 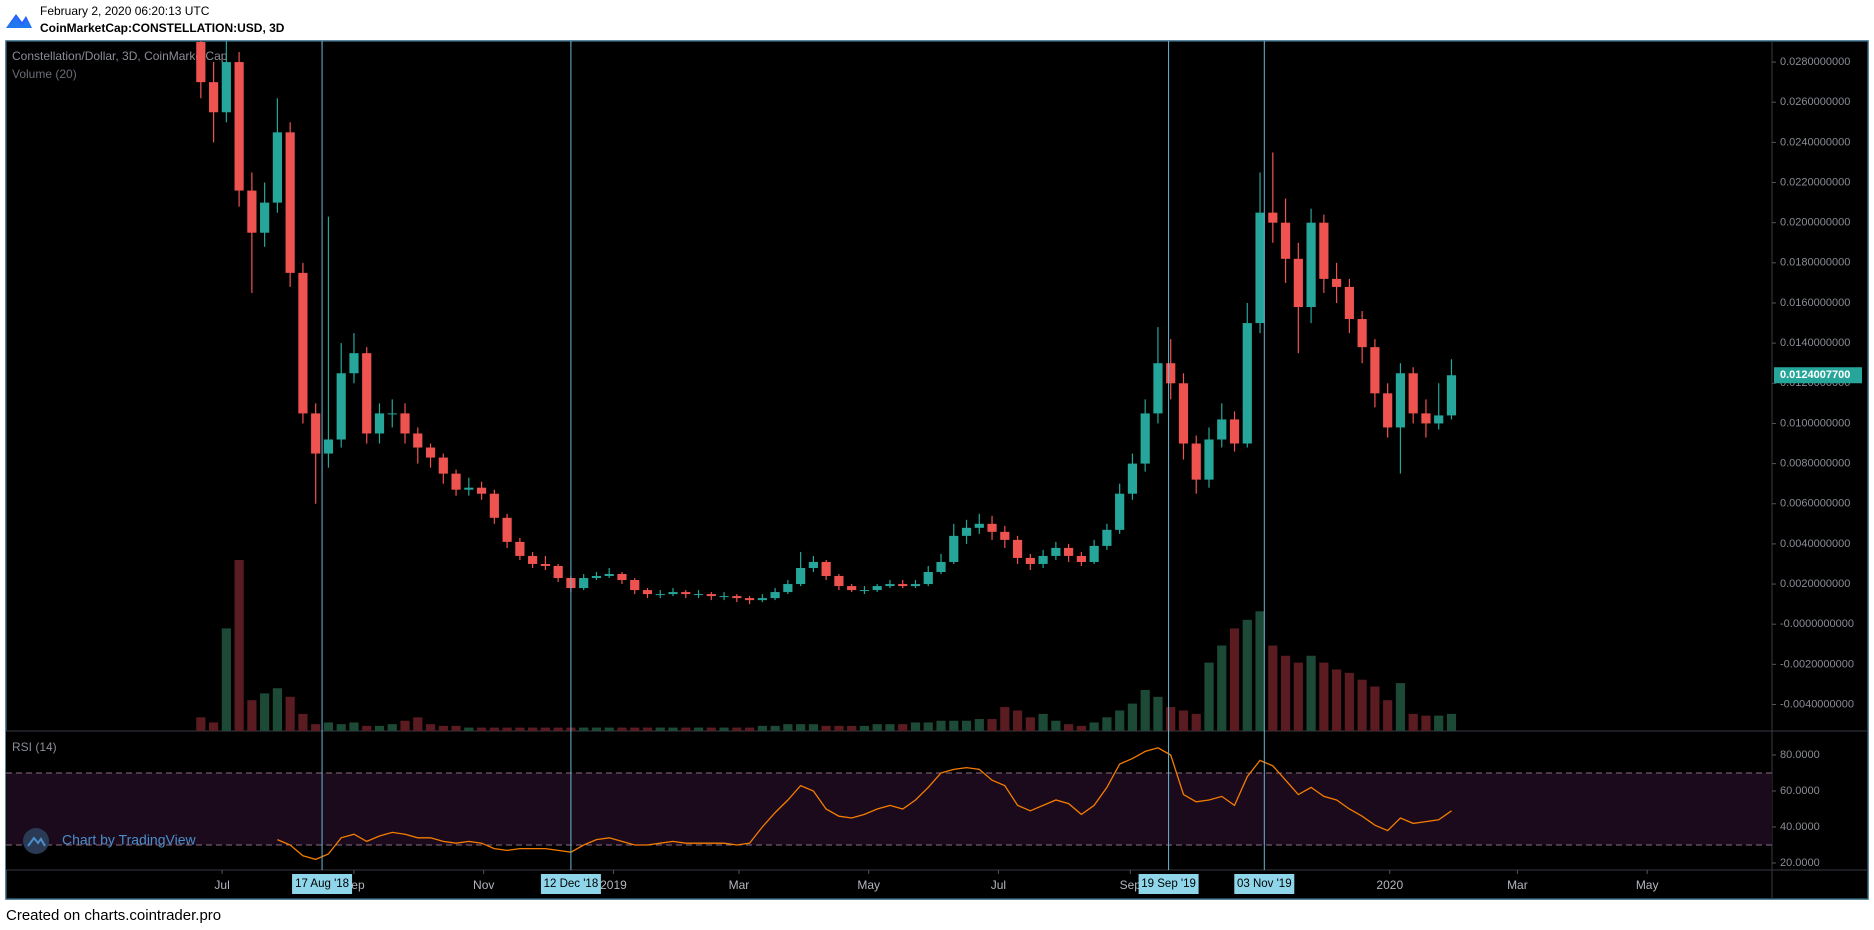 What do you see at coordinates (1815, 375) in the screenshot?
I see `last-price-label: 0.0124007700` at bounding box center [1815, 375].